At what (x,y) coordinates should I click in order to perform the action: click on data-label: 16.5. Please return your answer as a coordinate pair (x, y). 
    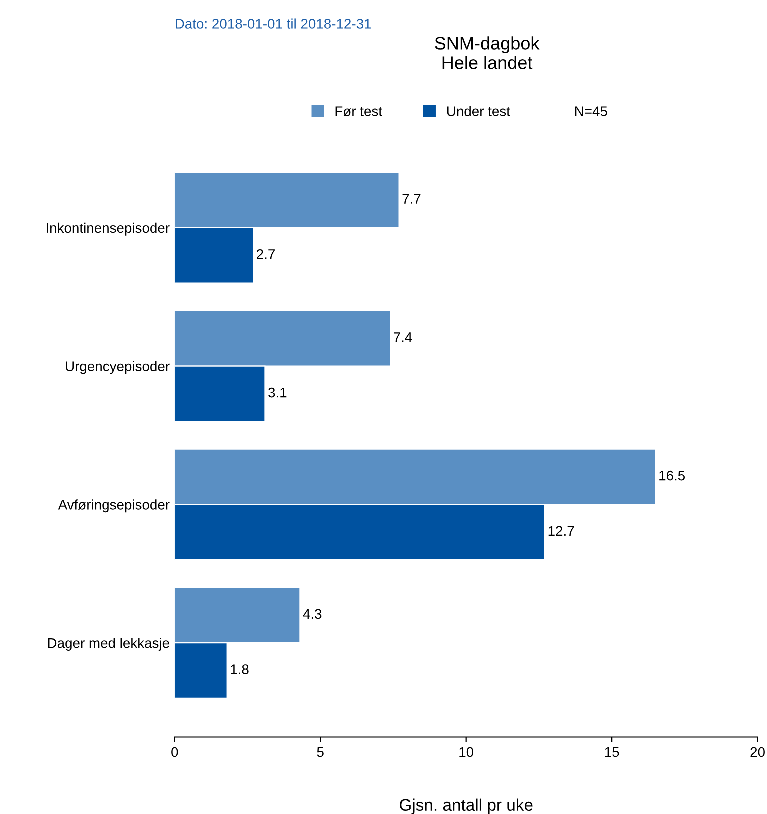
    Looking at the image, I should click on (673, 475).